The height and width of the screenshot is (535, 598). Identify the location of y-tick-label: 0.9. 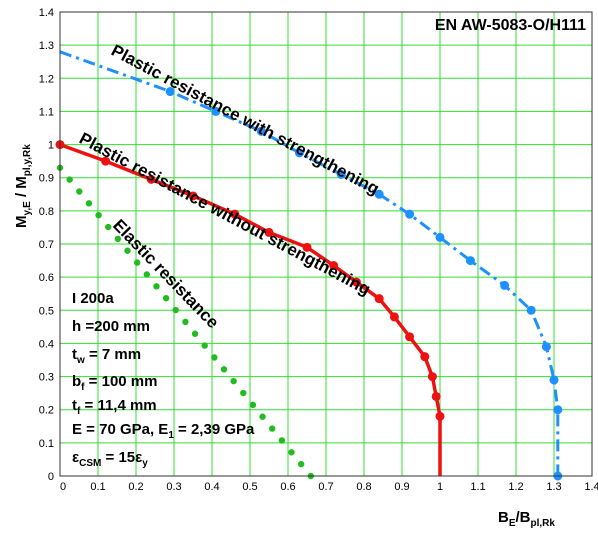
(46, 179).